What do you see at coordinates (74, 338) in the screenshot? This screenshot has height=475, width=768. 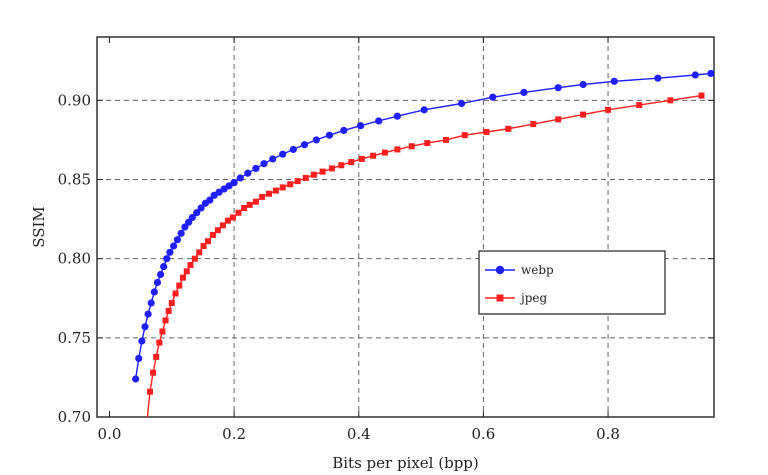 I see `y-tick-label: 0.75` at bounding box center [74, 338].